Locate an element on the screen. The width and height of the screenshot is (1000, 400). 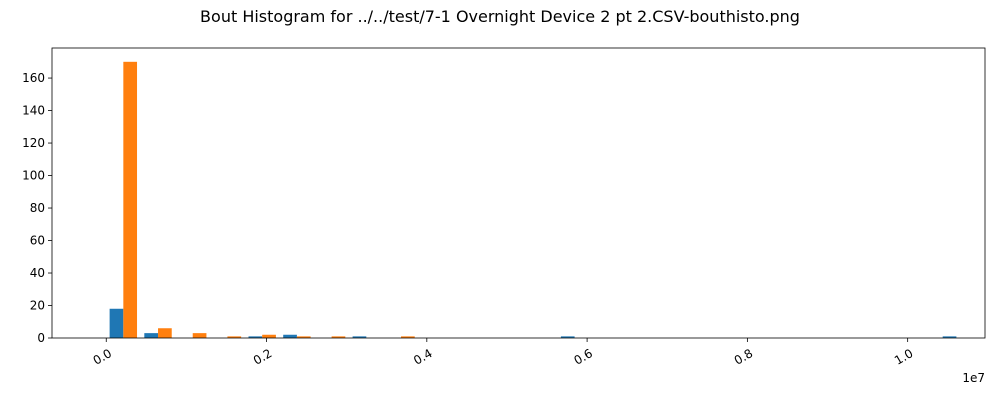
y-tick-label: 100 is located at coordinates (33, 176).